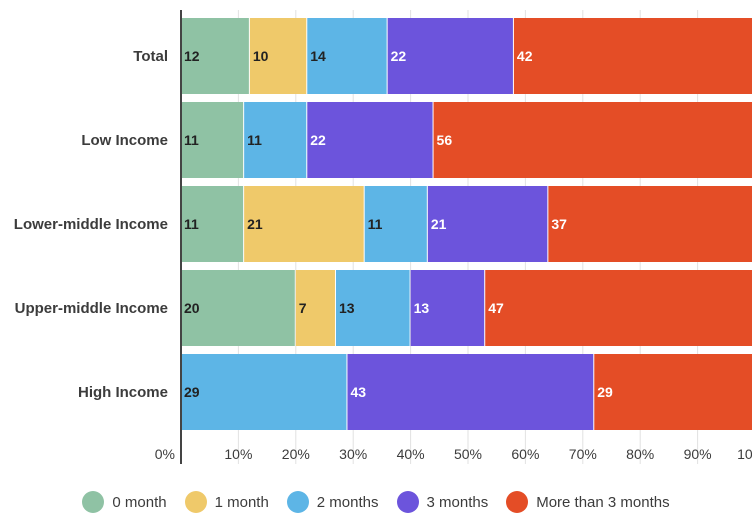 The width and height of the screenshot is (752, 515). Describe the element at coordinates (353, 454) in the screenshot. I see `x-tick-label: 30%` at that location.